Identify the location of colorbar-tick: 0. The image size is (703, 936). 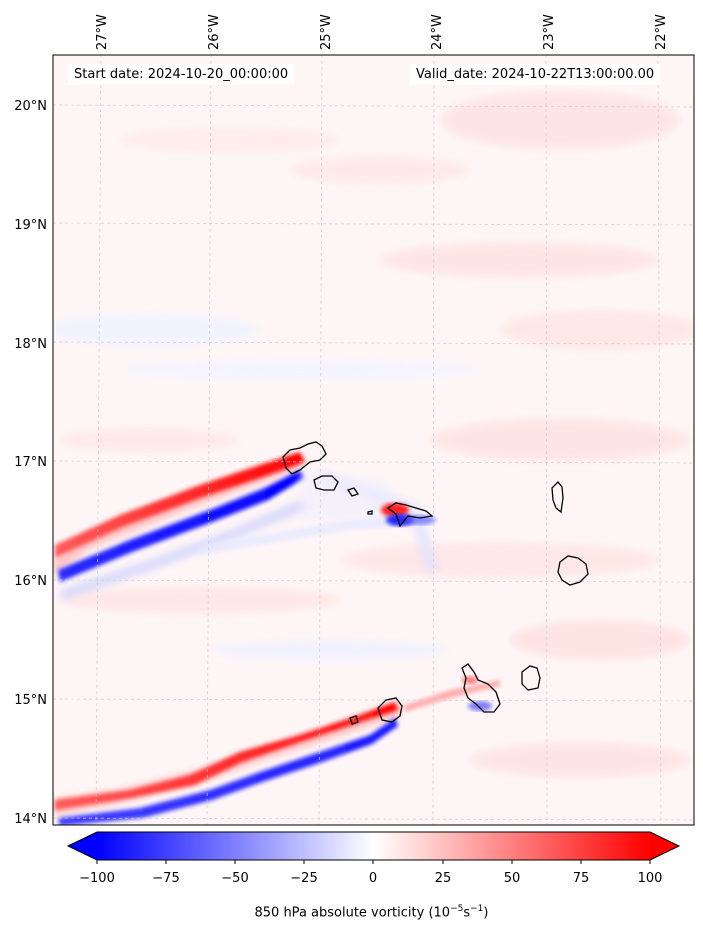
(373, 878).